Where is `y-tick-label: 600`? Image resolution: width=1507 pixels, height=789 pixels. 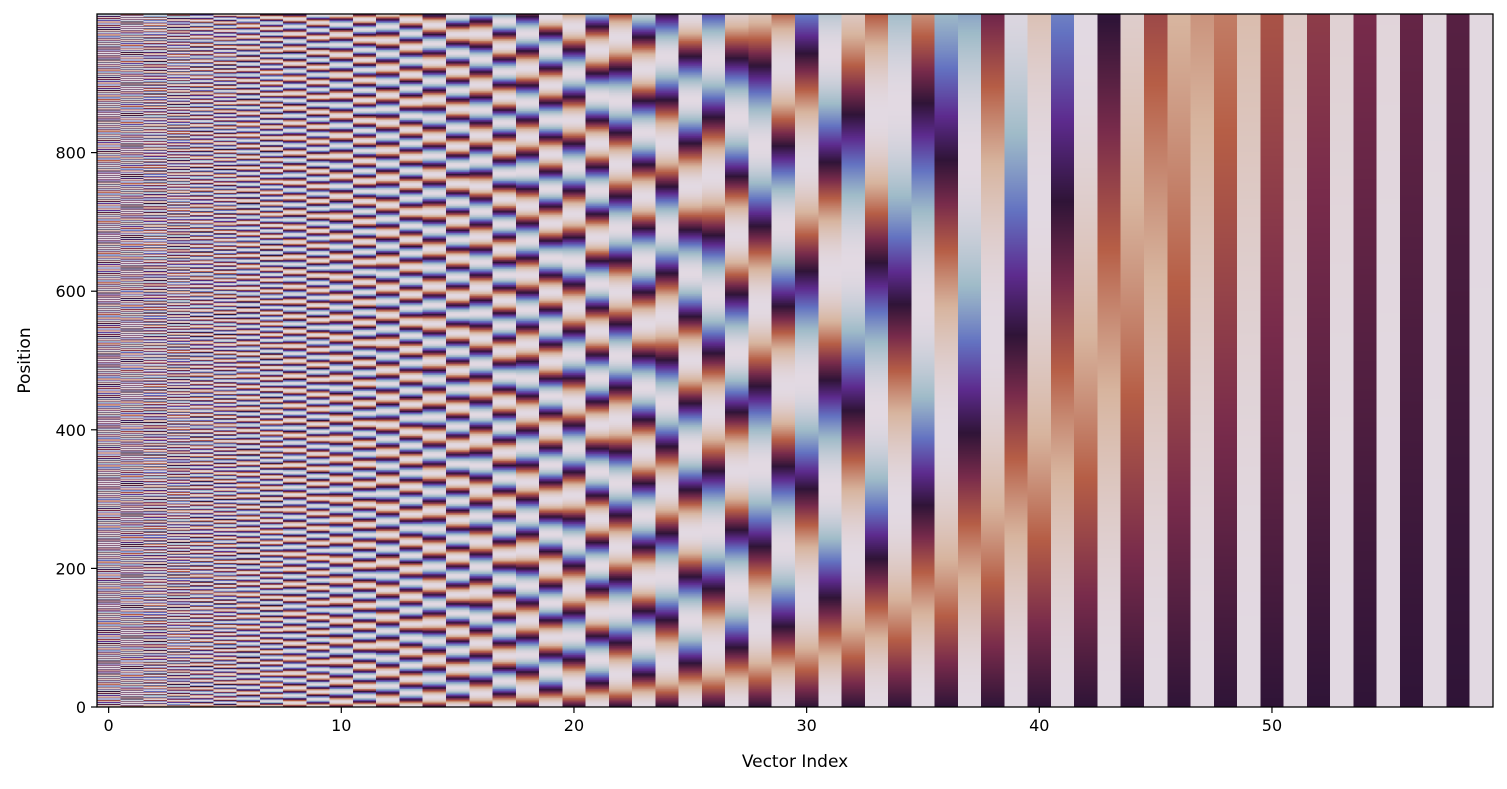 y-tick-label: 600 is located at coordinates (70, 291).